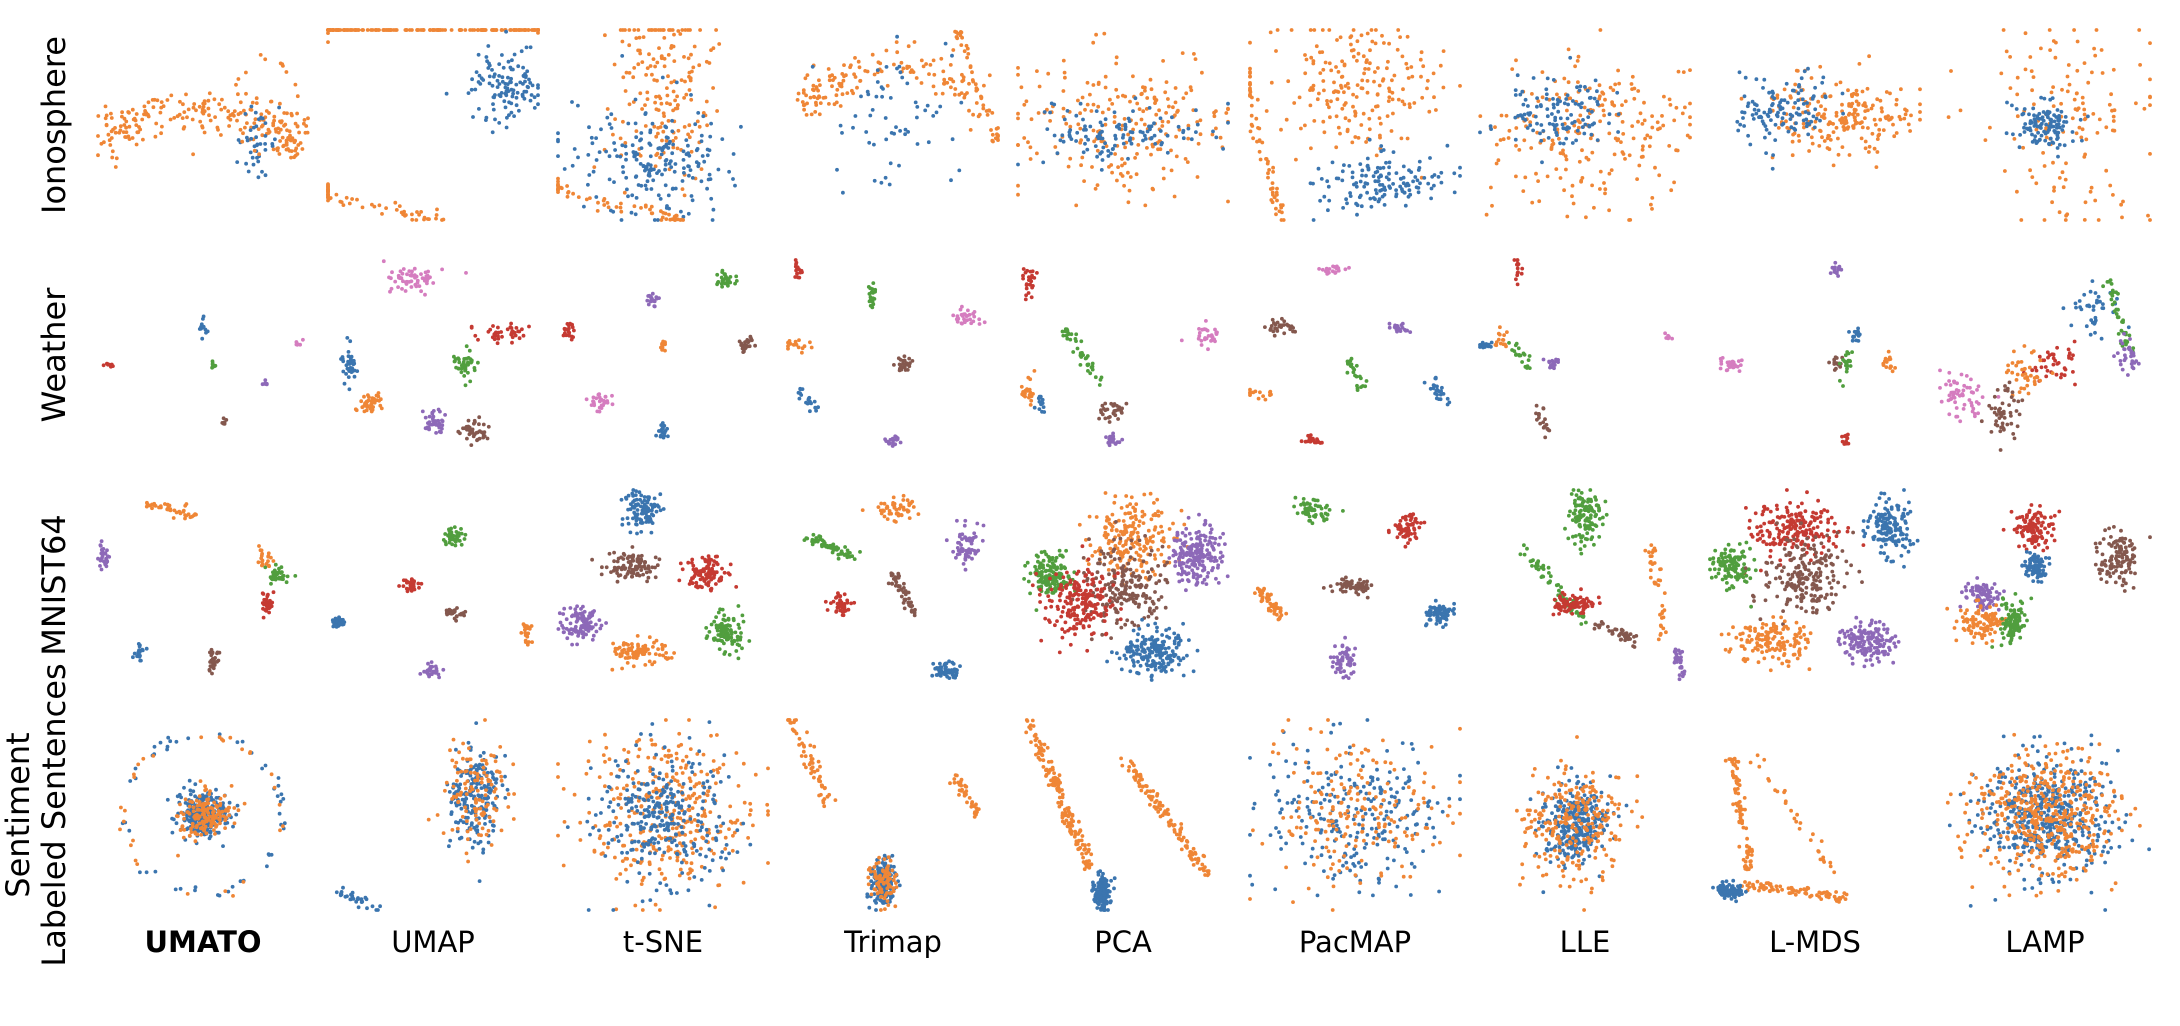 Image resolution: width=2180 pixels, height=1026 pixels. I want to click on point-cluster-red, so click(1518, 272).